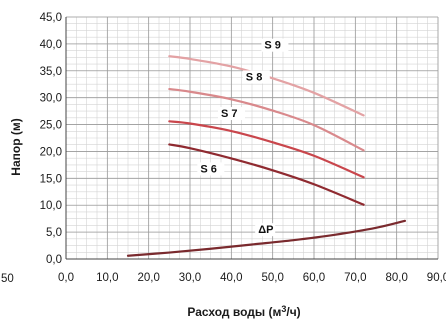 This screenshot has width=446, height=321. I want to click on y-tick-label: 5,0, so click(54, 233).